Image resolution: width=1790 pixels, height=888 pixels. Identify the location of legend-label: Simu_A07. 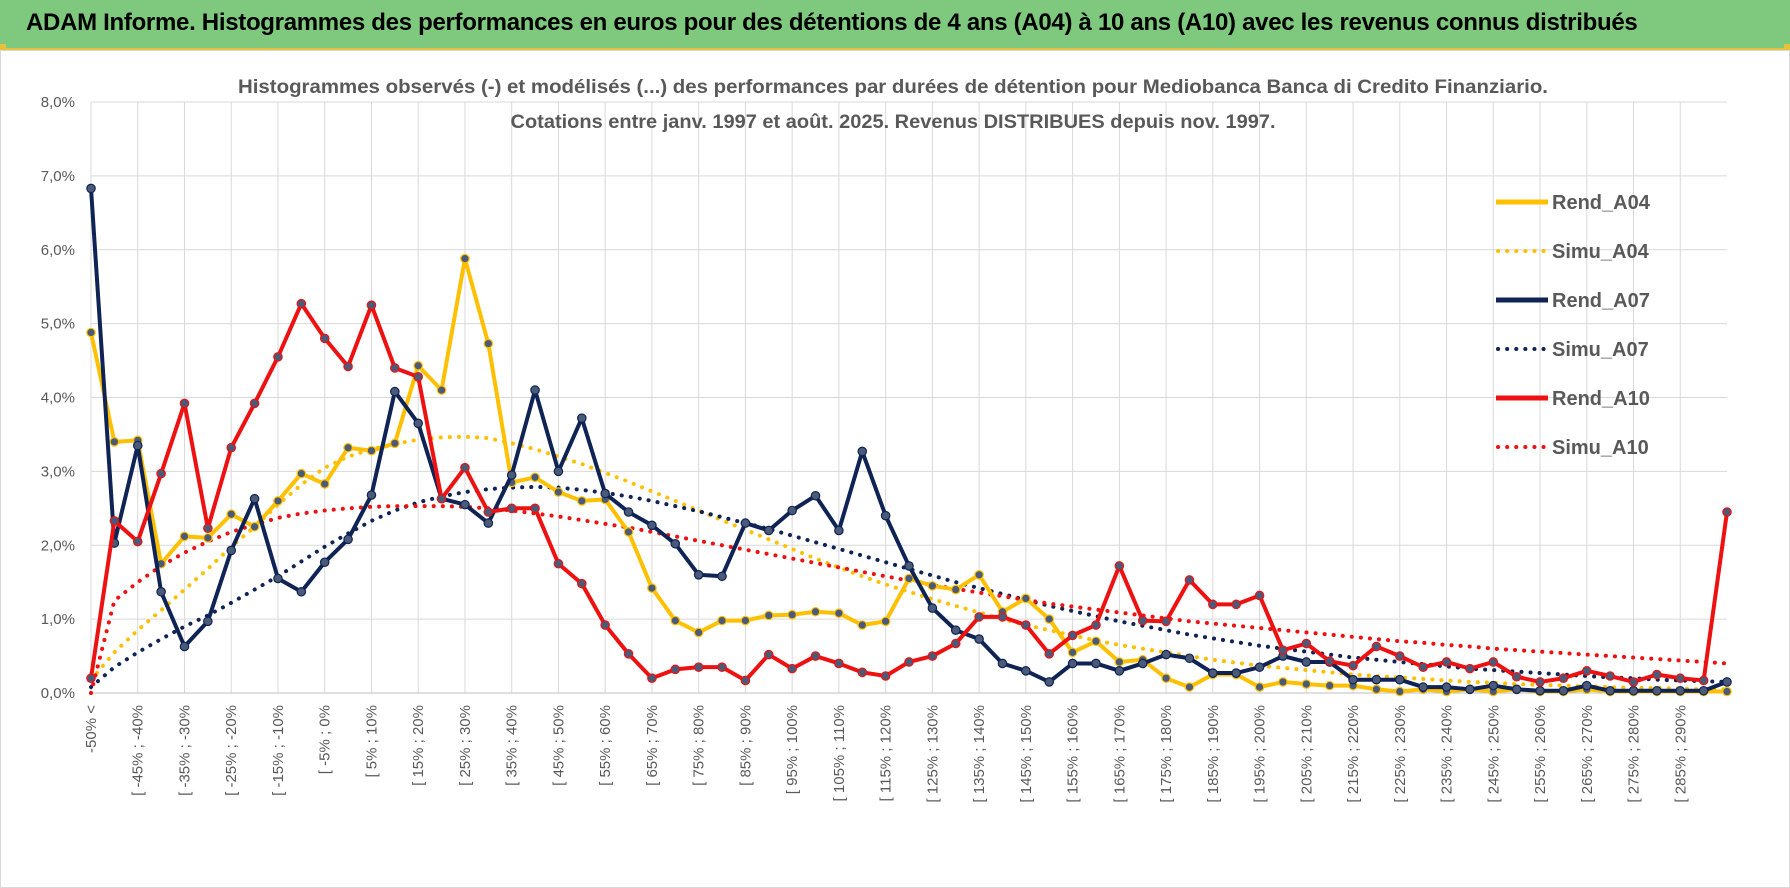
(1600, 350).